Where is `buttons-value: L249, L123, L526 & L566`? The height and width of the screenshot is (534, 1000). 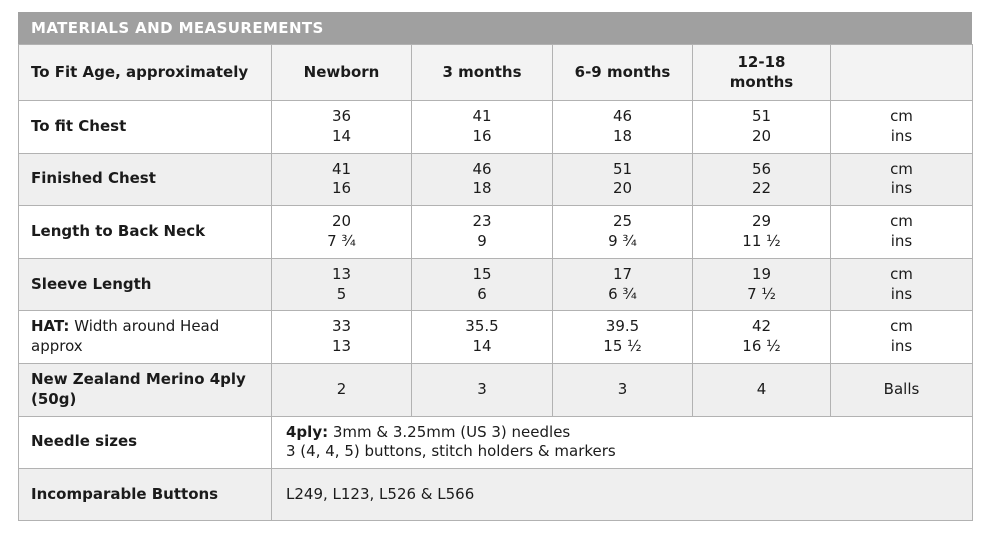
buttons-value: L249, L123, L526 & L566 is located at coordinates (622, 495).